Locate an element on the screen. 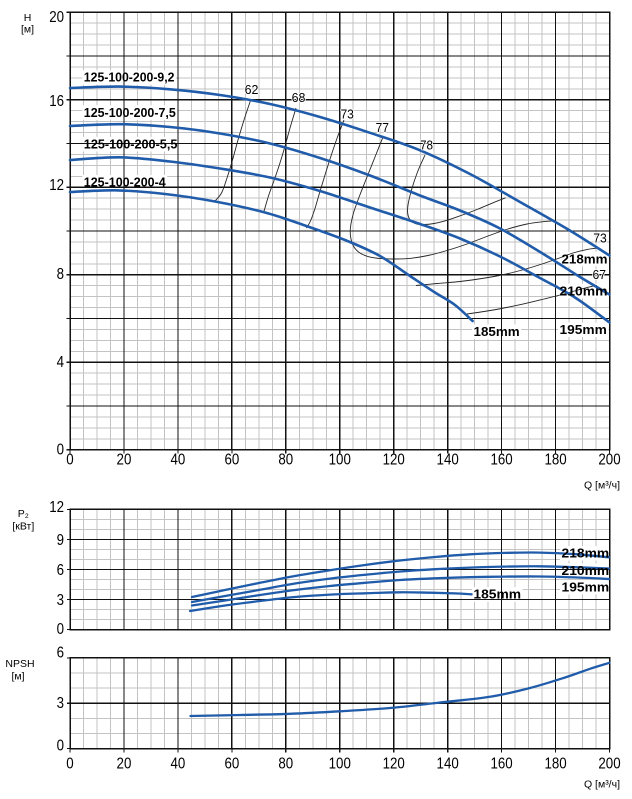 The image size is (632, 799). svg-text: 125-100-200-4 is located at coordinates (125, 182).